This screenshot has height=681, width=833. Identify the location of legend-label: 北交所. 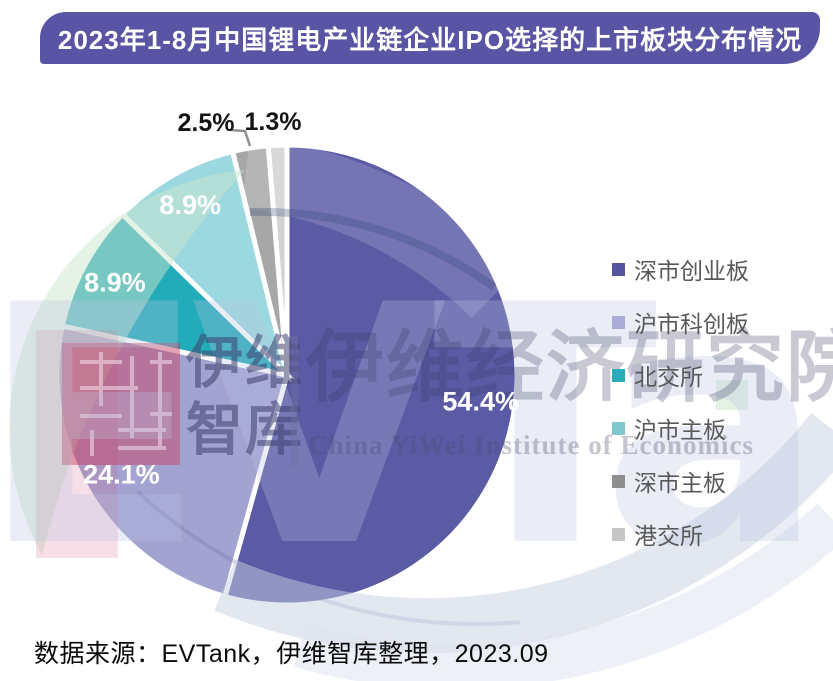
(668, 377).